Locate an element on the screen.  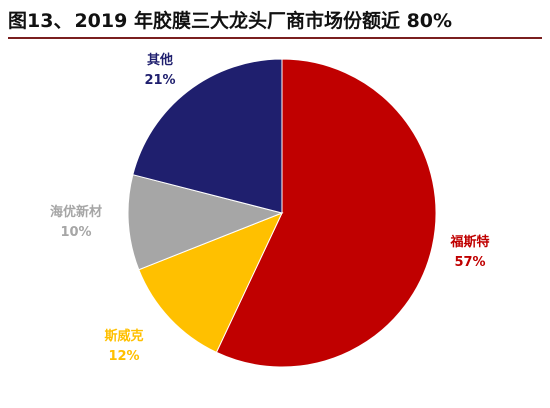
slice-name-label-siweike: 斯威克 is located at coordinates (123, 336).